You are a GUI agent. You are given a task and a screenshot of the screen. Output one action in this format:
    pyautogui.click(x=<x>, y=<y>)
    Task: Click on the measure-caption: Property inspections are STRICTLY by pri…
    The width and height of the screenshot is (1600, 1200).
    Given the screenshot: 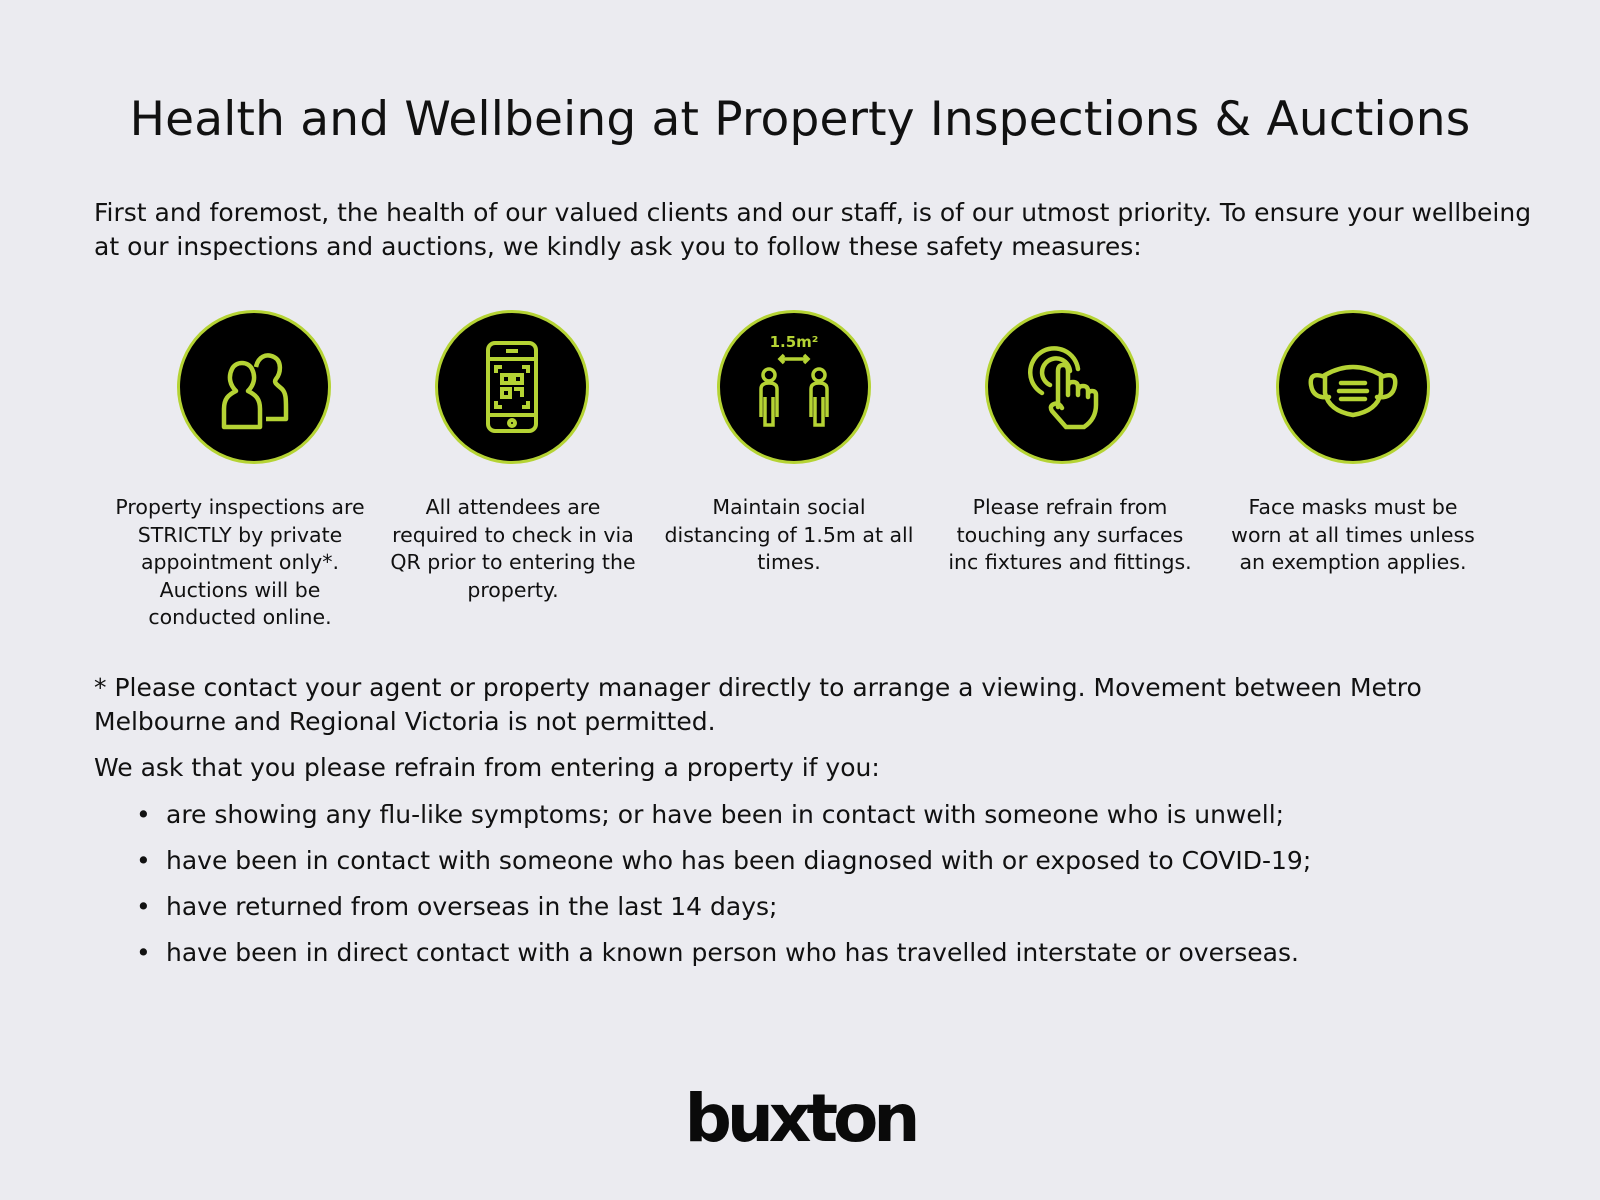 What is the action you would take?
    pyautogui.click(x=240, y=562)
    